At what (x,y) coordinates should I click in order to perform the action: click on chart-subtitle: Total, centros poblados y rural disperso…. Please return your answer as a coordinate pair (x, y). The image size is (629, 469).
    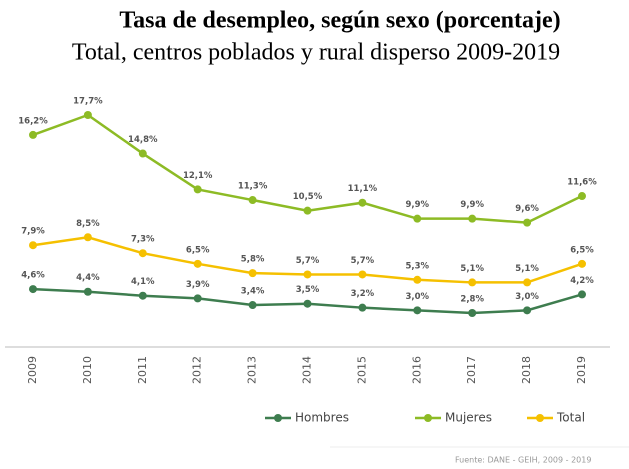
    Looking at the image, I should click on (316, 53).